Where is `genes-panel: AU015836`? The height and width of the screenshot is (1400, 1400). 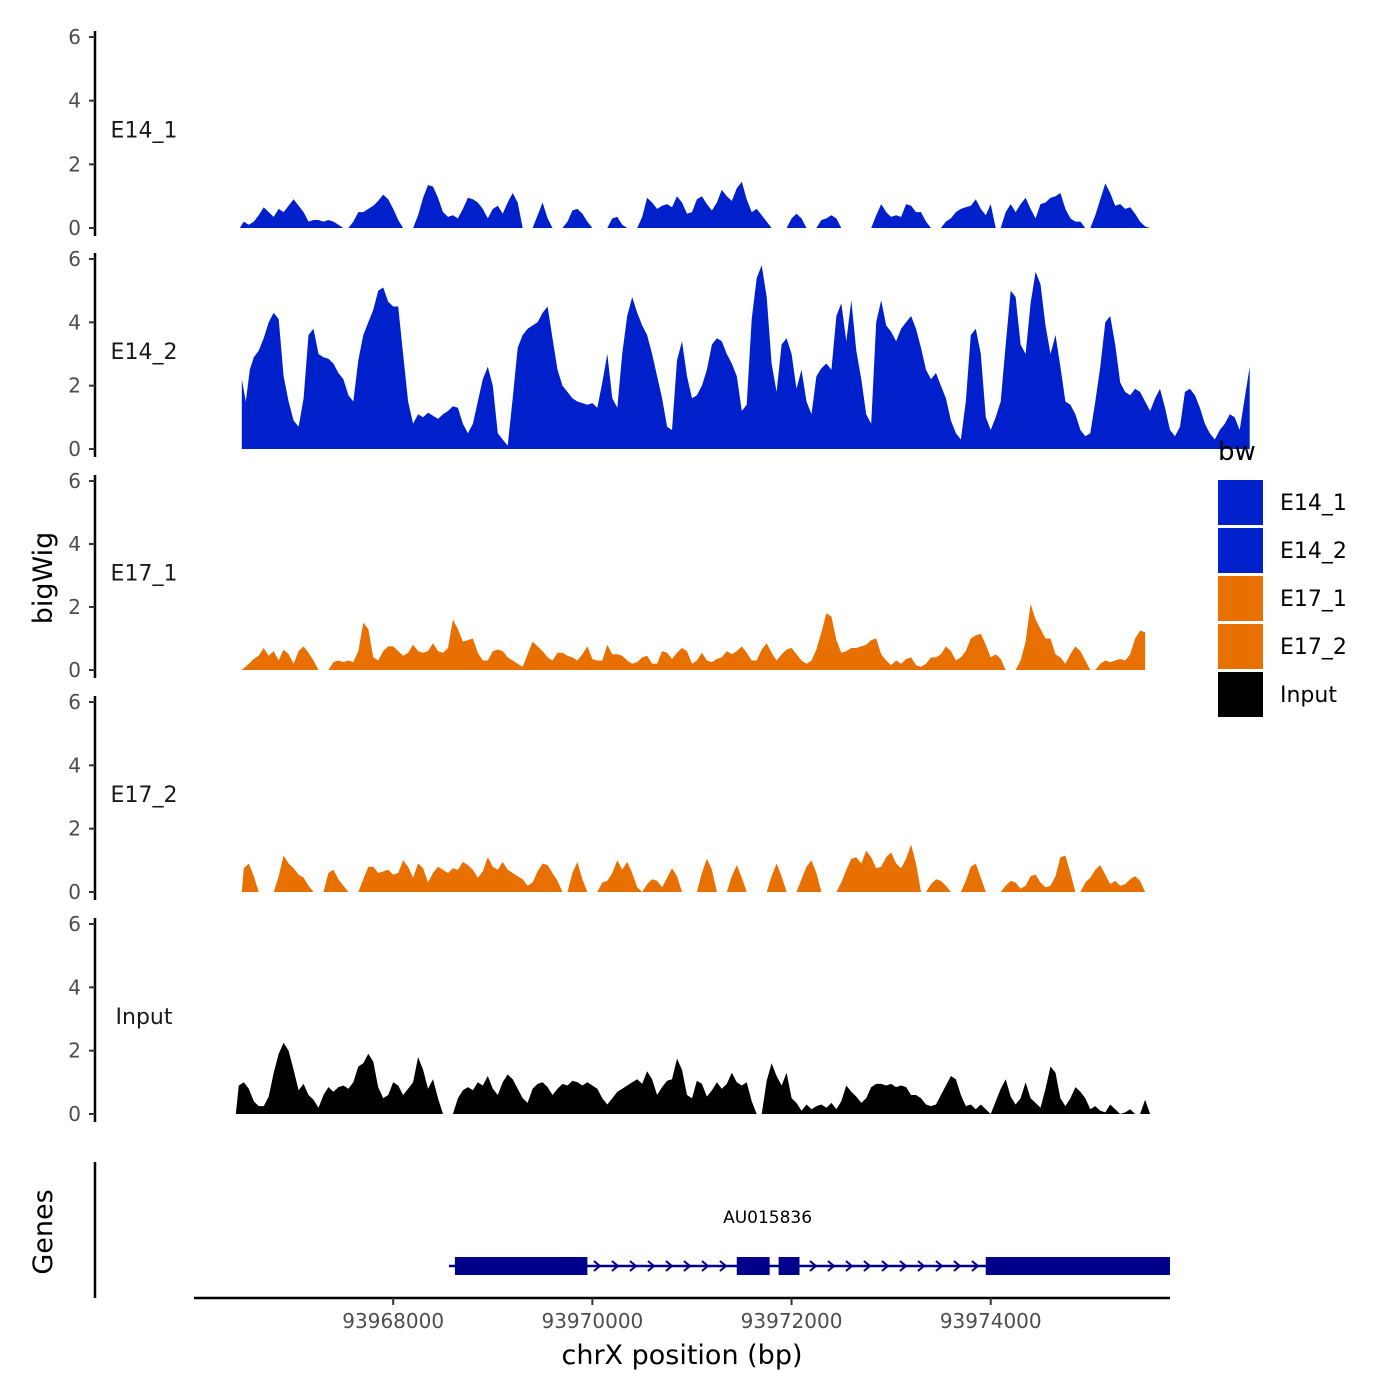 genes-panel: AU015836 is located at coordinates (631, 1230).